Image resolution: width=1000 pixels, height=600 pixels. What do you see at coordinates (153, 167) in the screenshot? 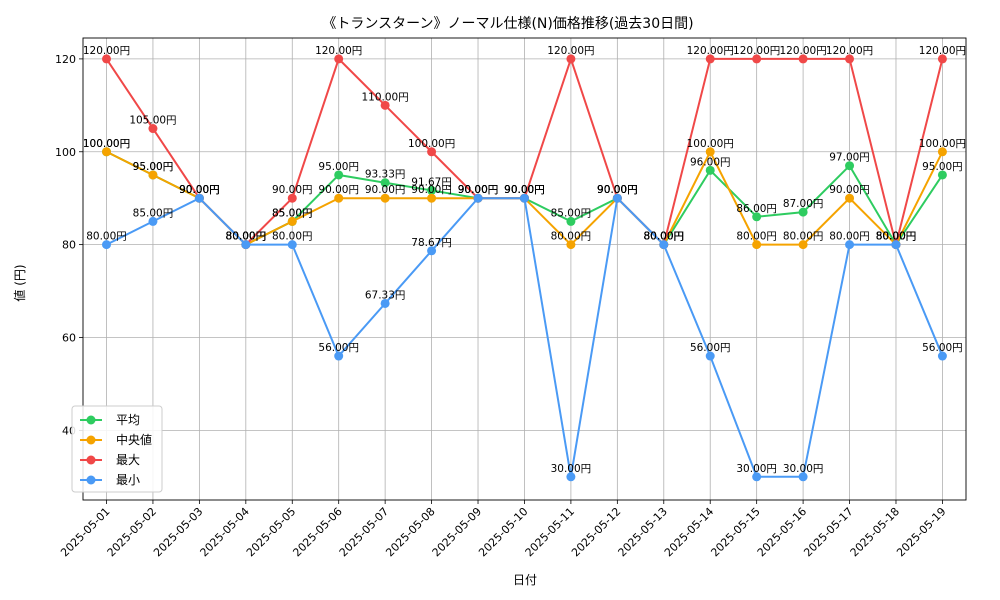
I see `data-label: 95.00円` at bounding box center [153, 167].